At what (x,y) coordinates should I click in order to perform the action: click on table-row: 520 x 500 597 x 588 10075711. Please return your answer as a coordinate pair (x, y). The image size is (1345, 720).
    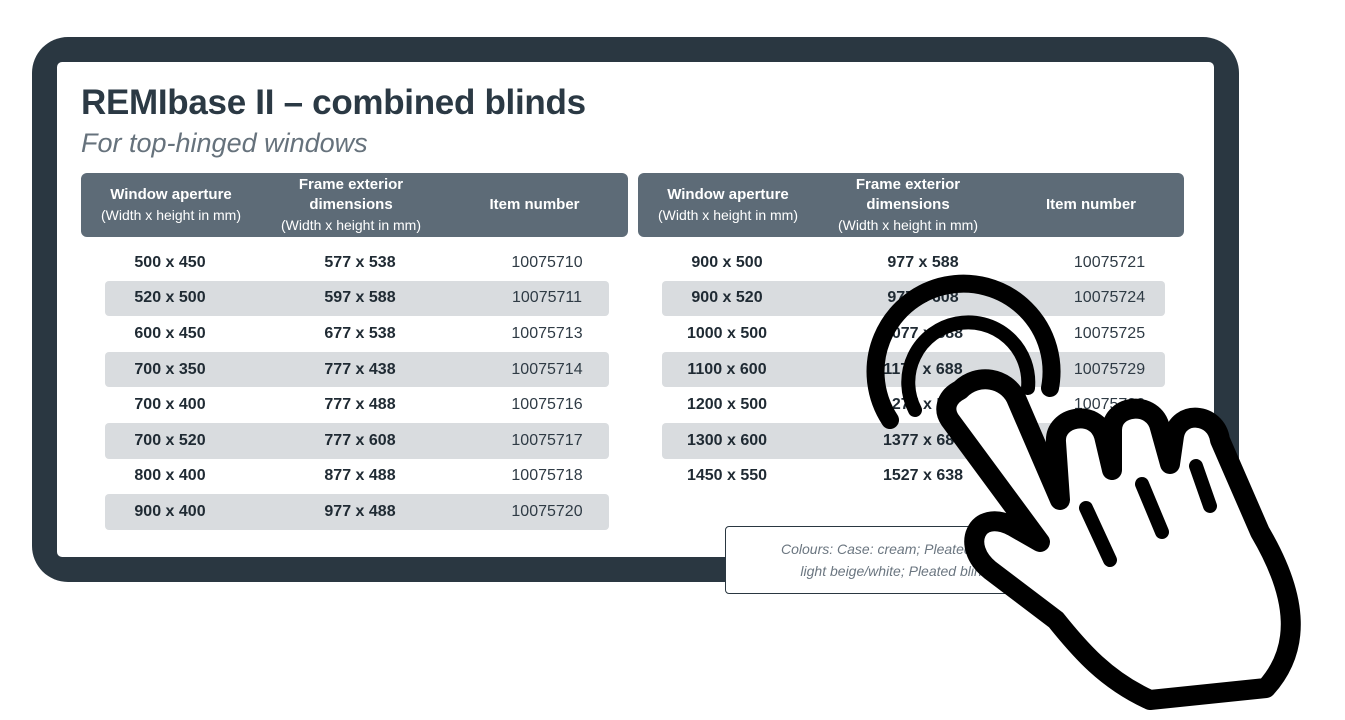
    Looking at the image, I should click on (357, 298).